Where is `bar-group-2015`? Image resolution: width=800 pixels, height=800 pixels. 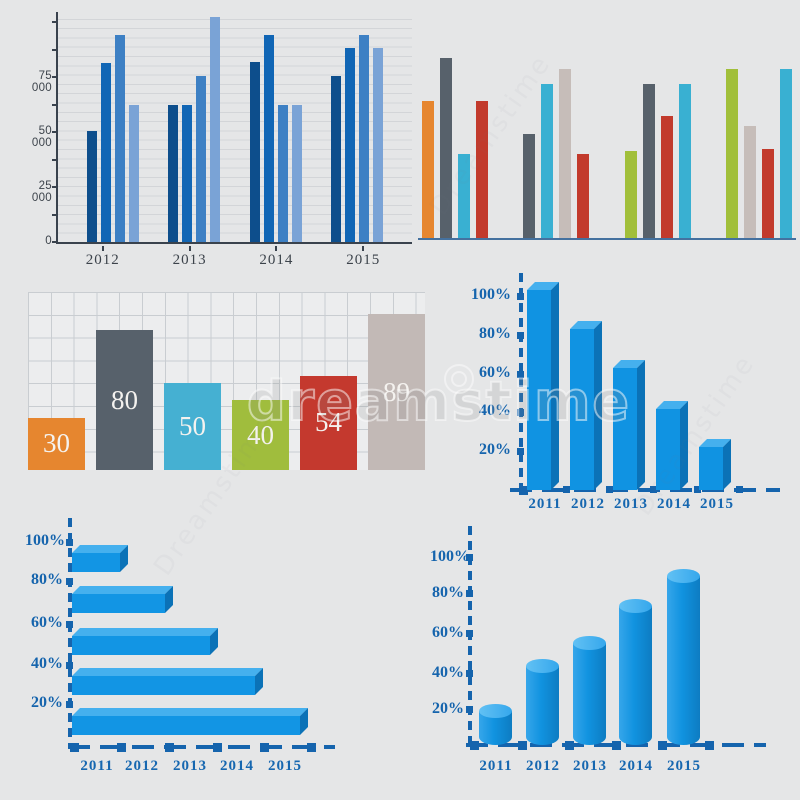
bar-group-2015 is located at coordinates (356, 138).